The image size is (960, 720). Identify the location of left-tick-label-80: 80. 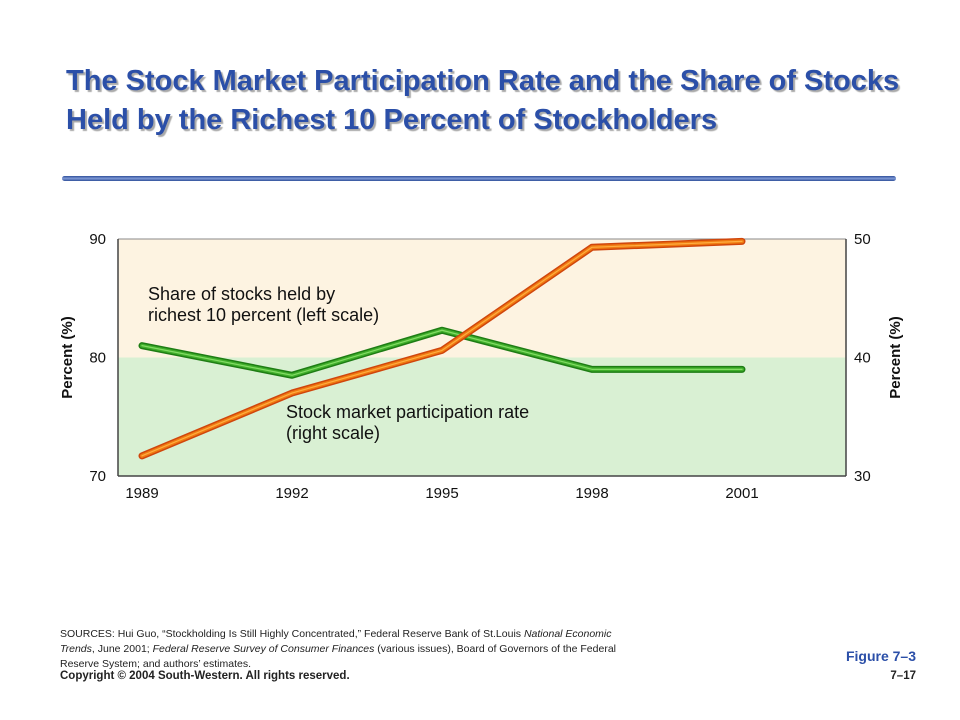
(97, 358).